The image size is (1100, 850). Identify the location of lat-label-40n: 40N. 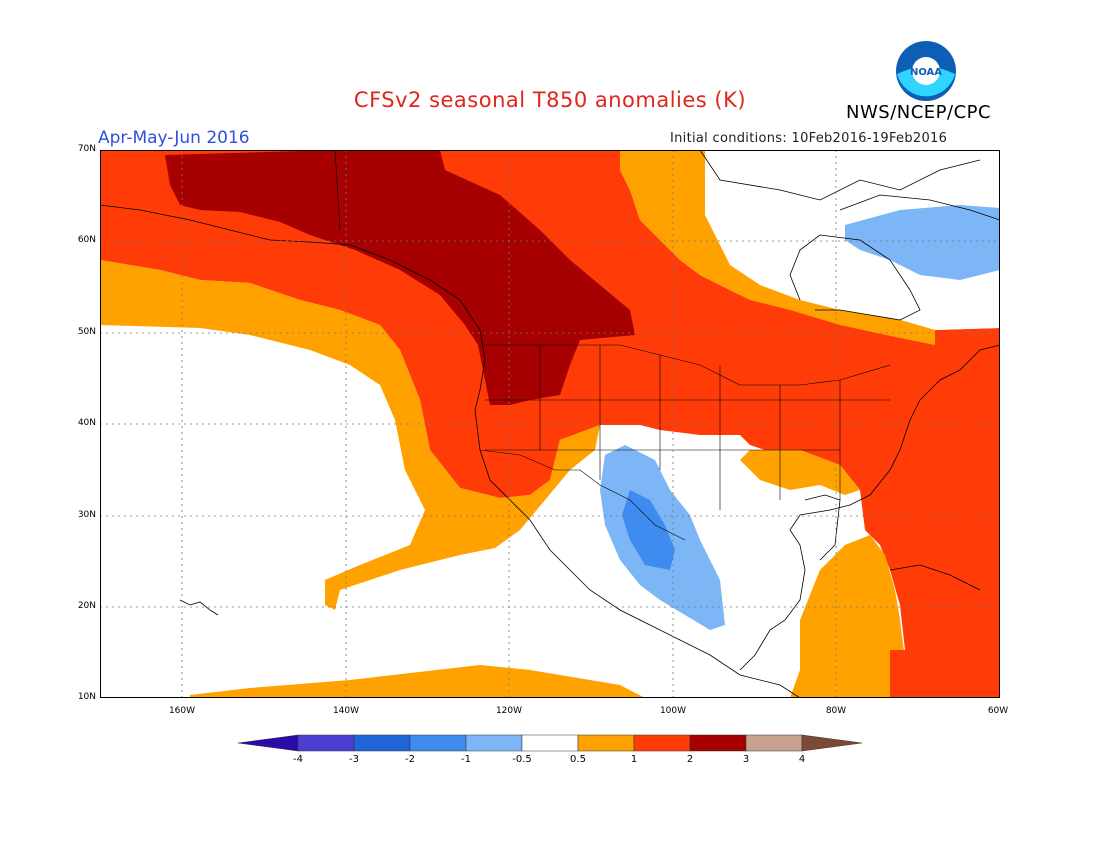
(86, 423).